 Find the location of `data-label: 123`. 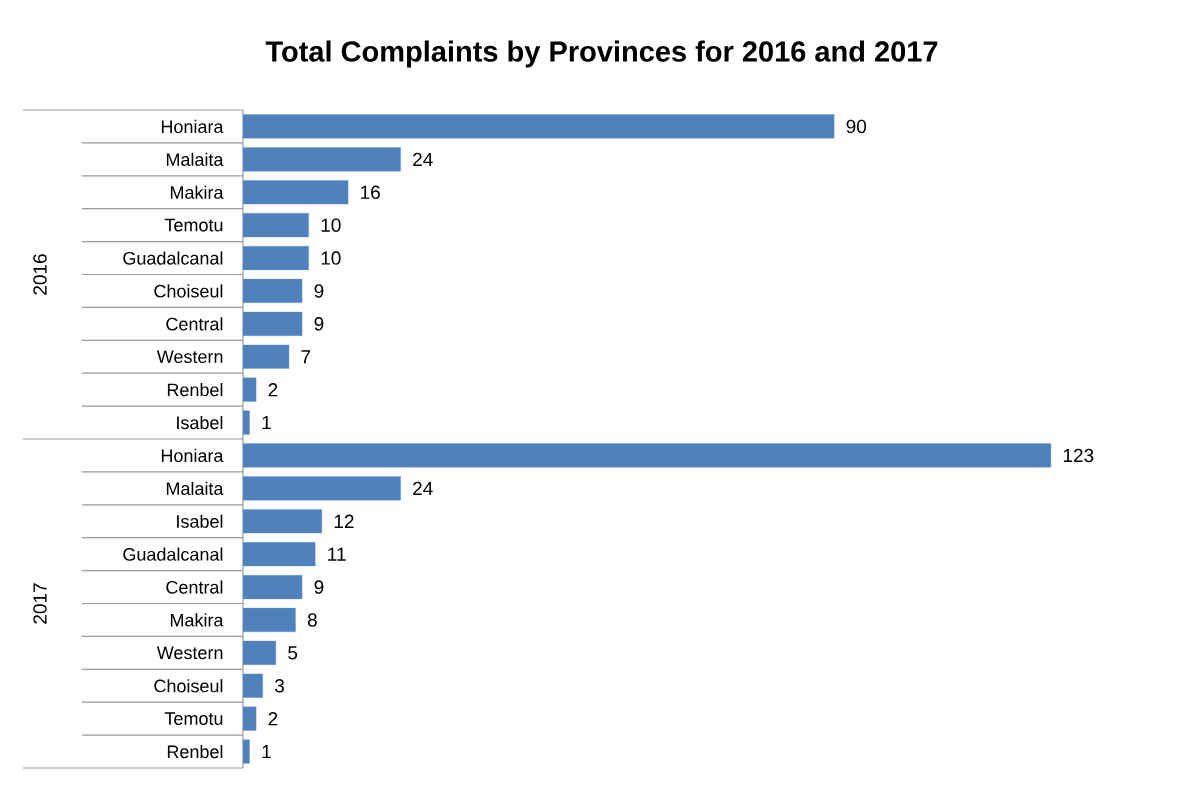

data-label: 123 is located at coordinates (1078, 455).